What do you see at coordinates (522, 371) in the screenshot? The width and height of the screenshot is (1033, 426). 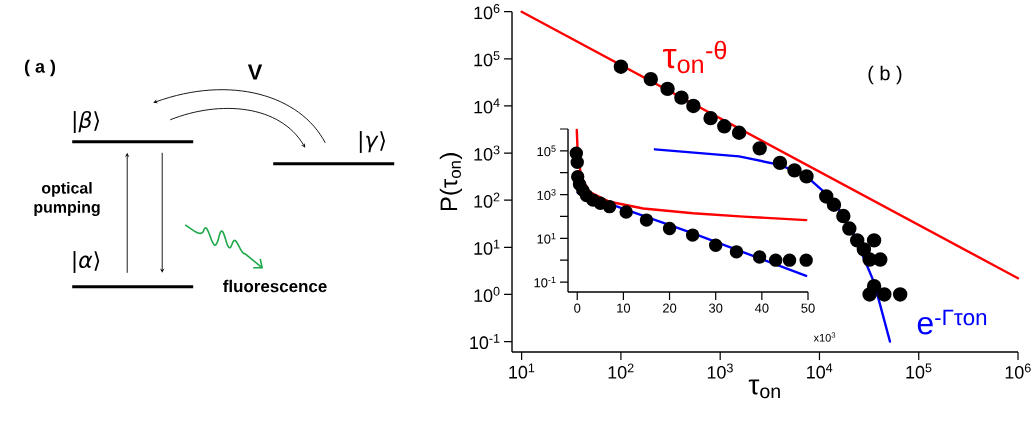 I see `x-tick-label: 10$^{1}$` at bounding box center [522, 371].